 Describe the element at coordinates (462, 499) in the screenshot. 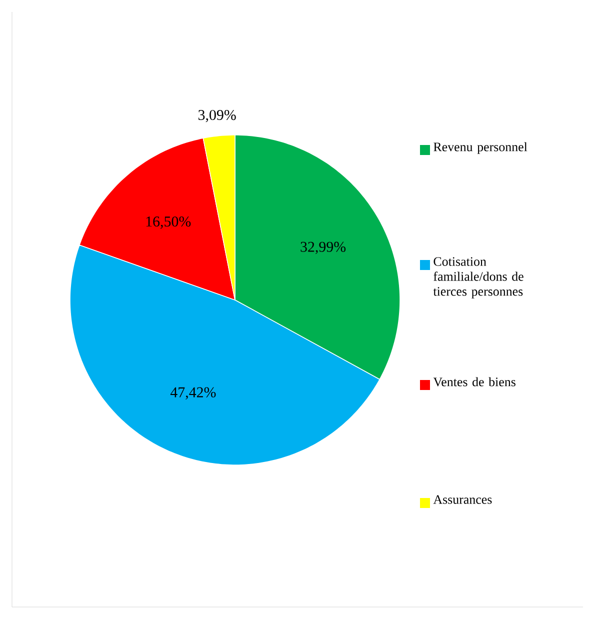

I see `legend-label: Assurances` at that location.